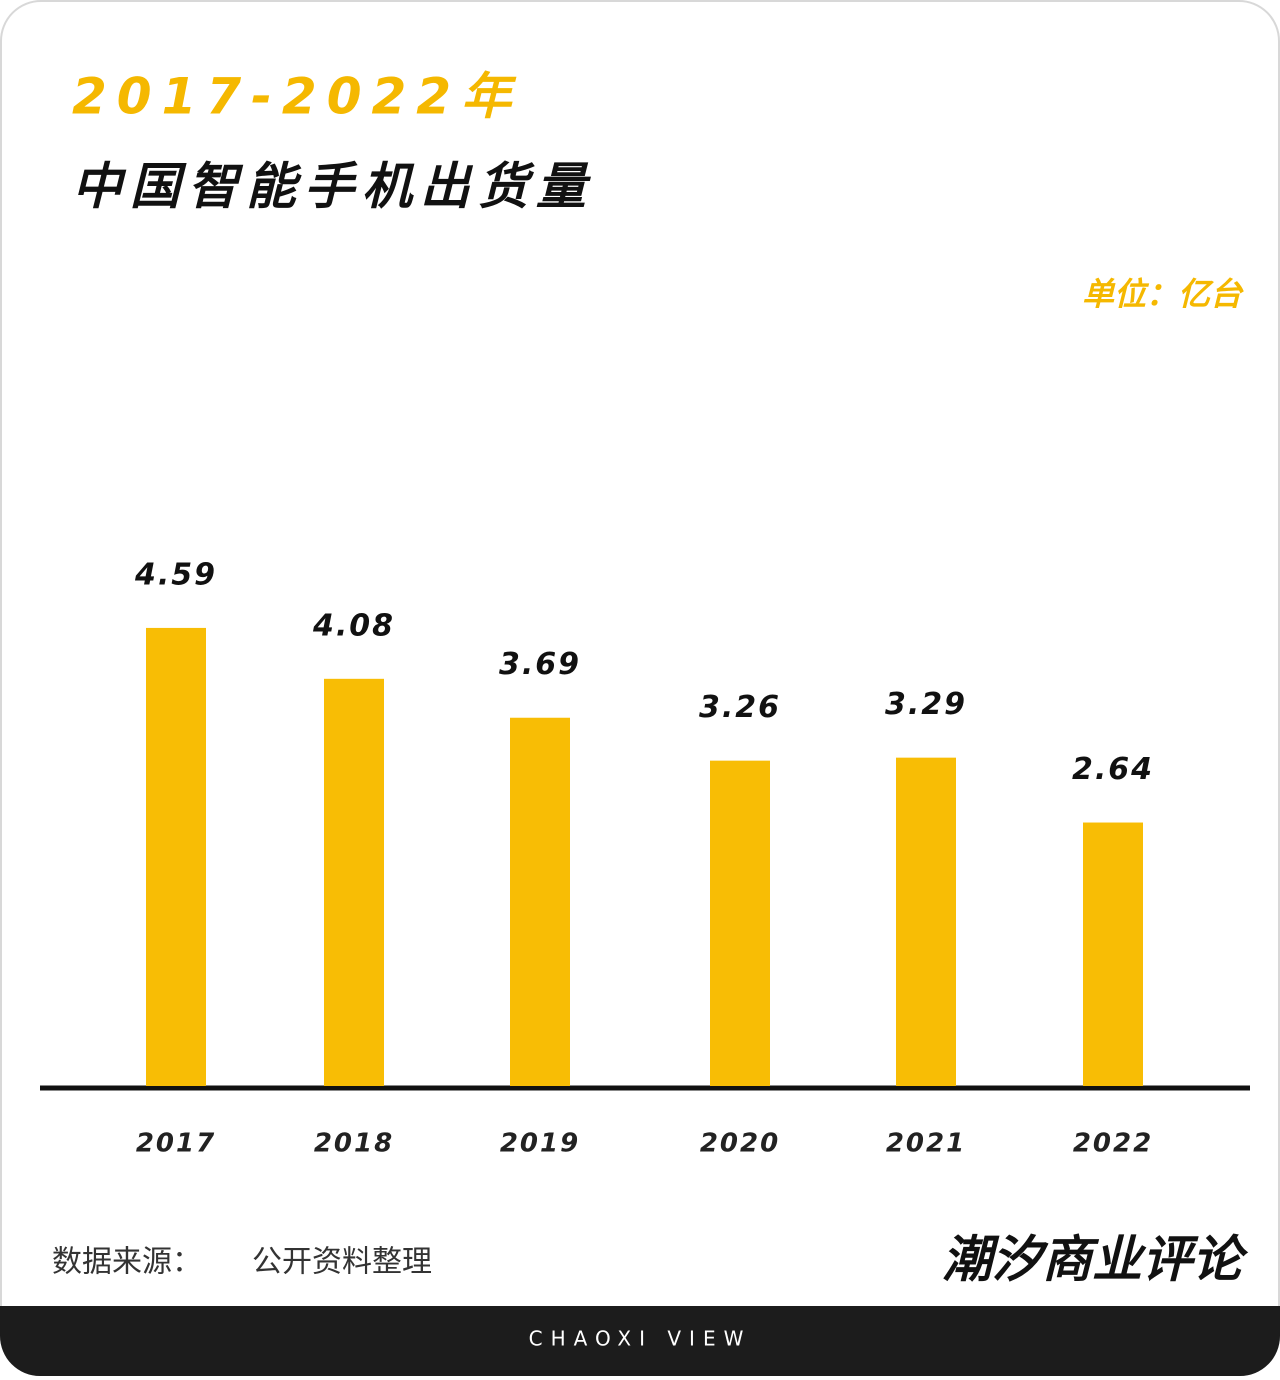  I want to click on chart-title: 2017-2022年, so click(296, 97).